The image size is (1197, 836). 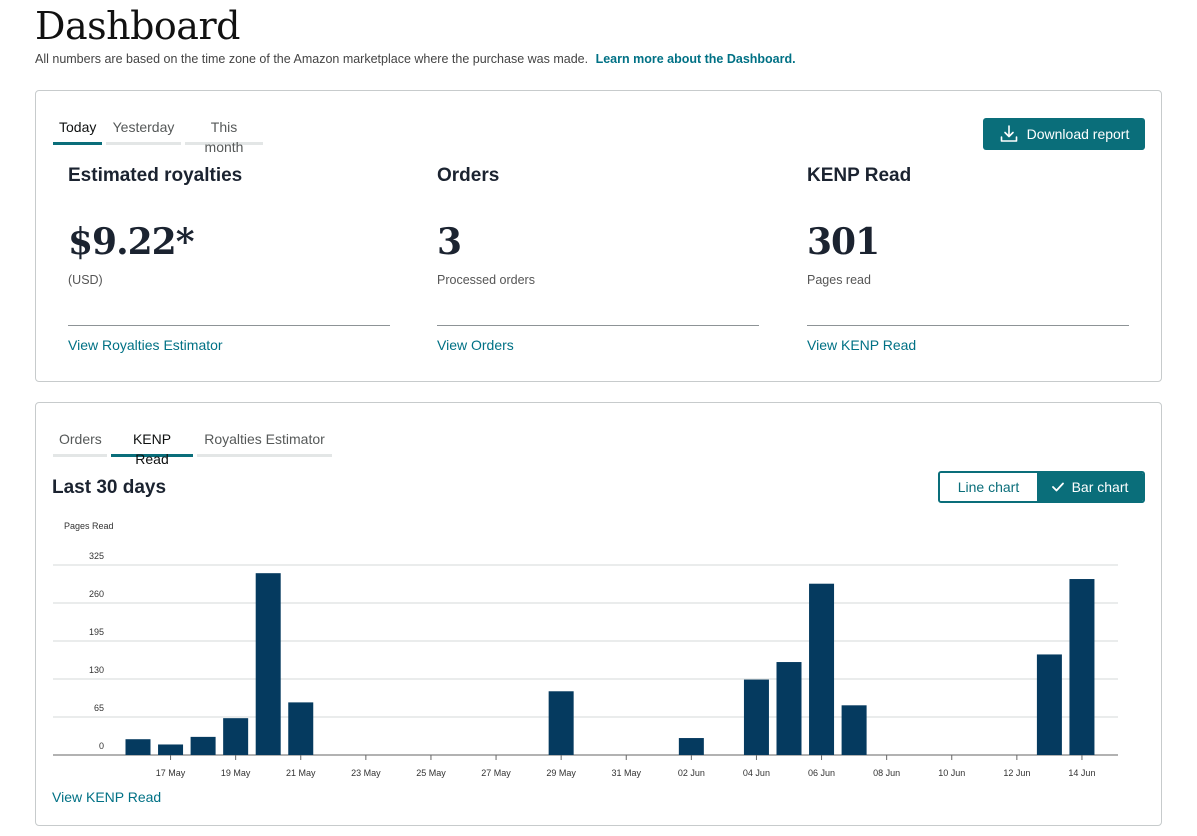 What do you see at coordinates (839, 280) in the screenshot?
I see `metric-sub: Pages read` at bounding box center [839, 280].